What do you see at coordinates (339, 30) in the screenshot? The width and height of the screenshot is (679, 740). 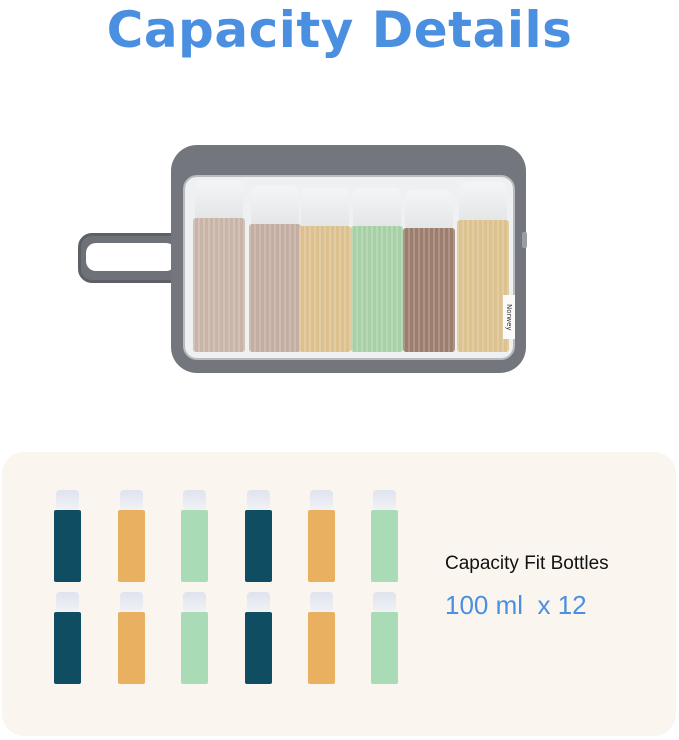 I see `page-title: Capacity Details` at bounding box center [339, 30].